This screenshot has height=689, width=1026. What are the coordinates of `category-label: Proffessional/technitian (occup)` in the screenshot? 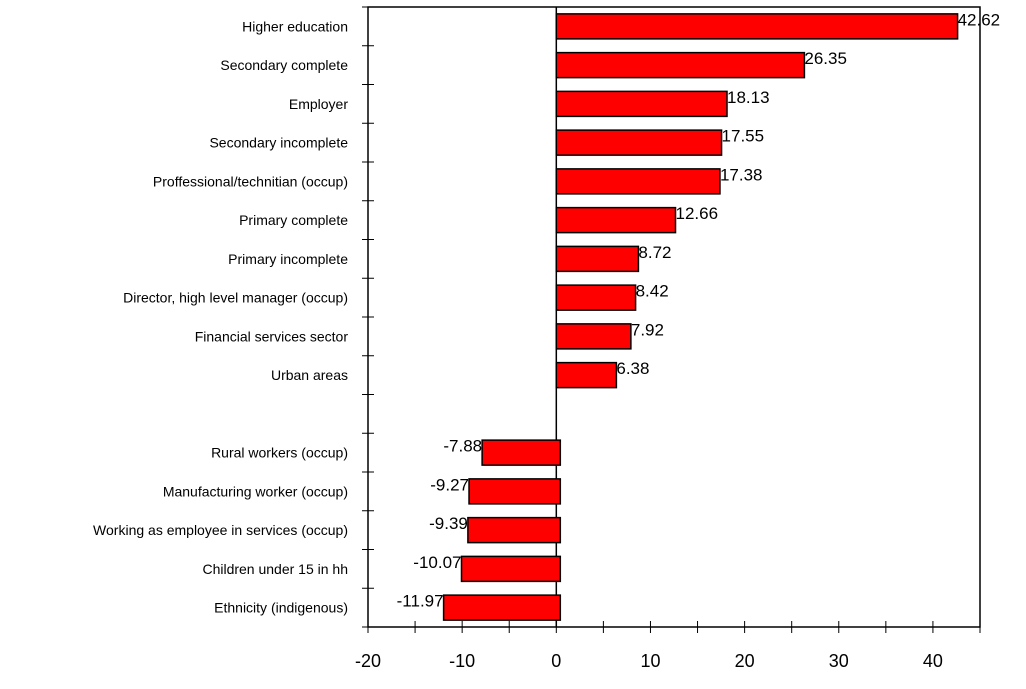 It's located at (250, 181).